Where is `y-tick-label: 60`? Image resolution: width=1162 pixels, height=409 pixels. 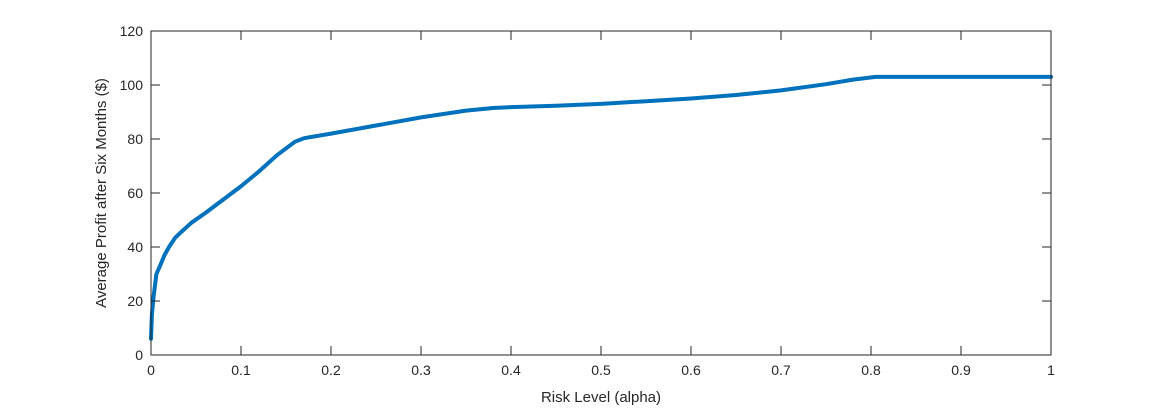
y-tick-label: 60 is located at coordinates (135, 193).